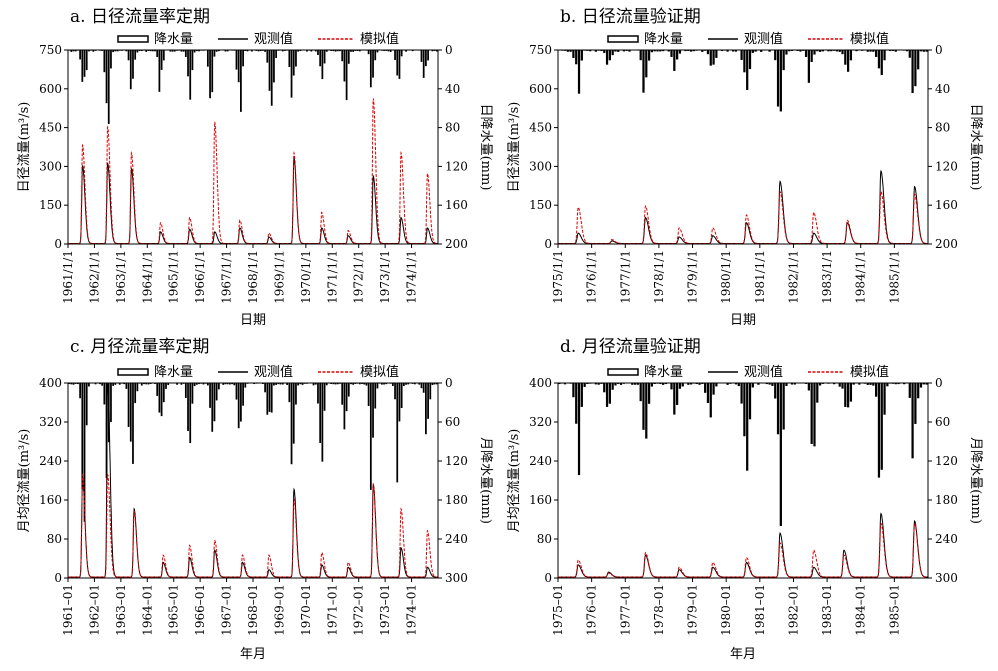 This screenshot has height=671, width=998. Describe the element at coordinates (253, 654) in the screenshot. I see `x-axis-label: 年月` at that location.